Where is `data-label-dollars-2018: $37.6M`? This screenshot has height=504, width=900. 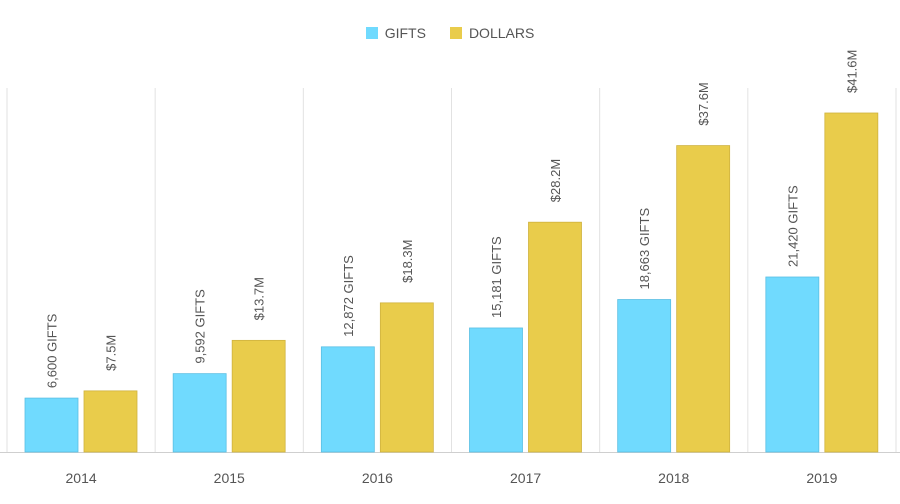
data-label-dollars-2018: $37.6M is located at coordinates (703, 103).